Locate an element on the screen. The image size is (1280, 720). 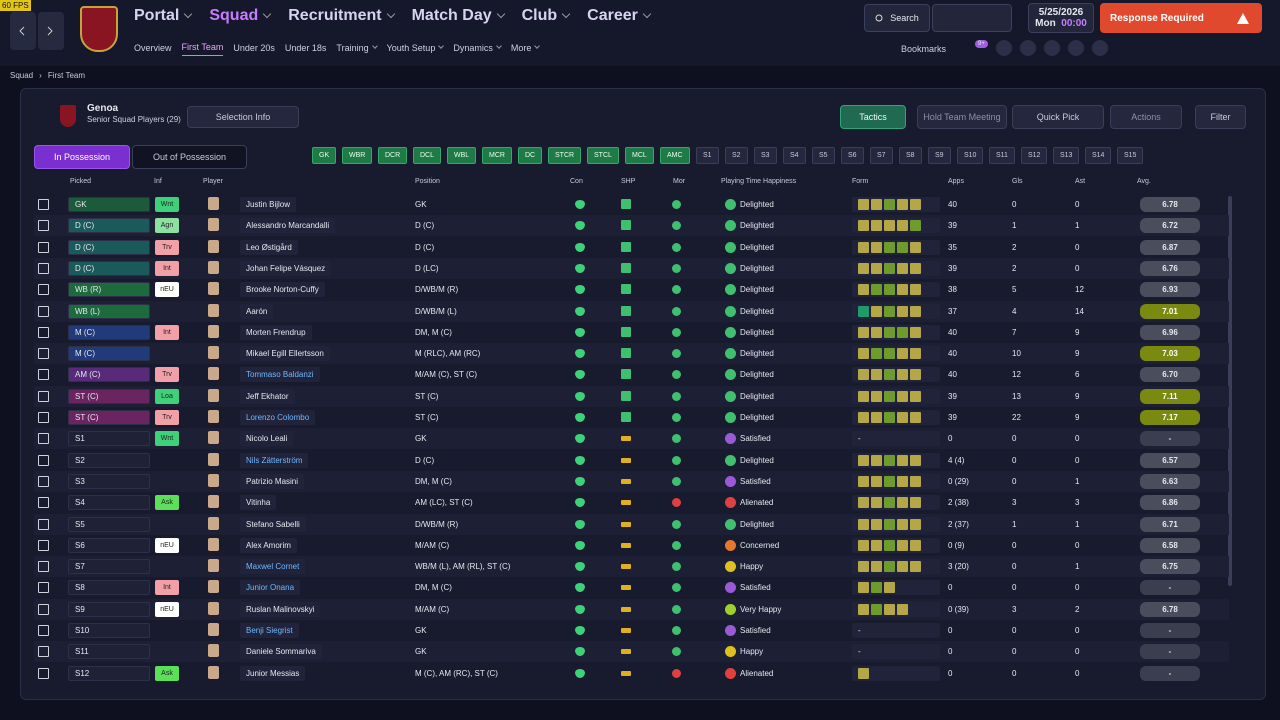
sub-slot: S9 is located at coordinates (939, 155).